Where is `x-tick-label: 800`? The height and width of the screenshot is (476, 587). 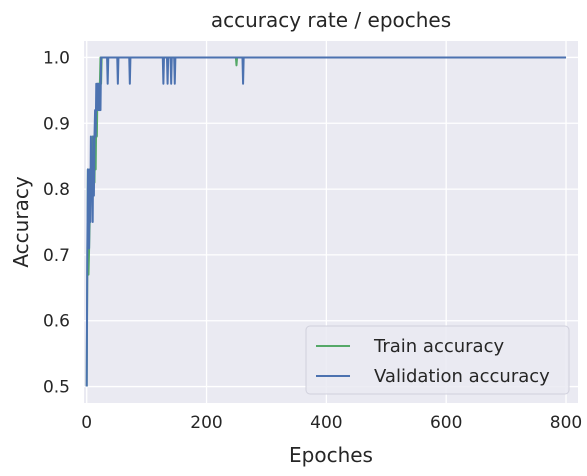
x-tick-label: 800 is located at coordinates (566, 423).